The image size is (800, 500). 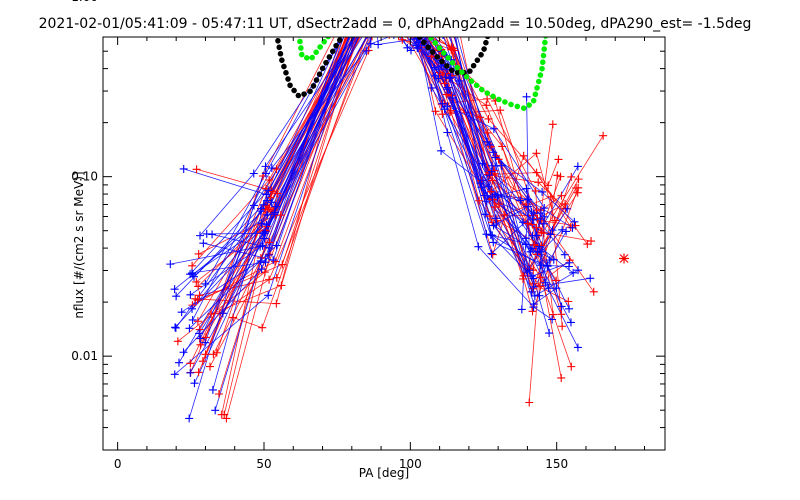 What do you see at coordinates (118, 464) in the screenshot?
I see `x-tick-label: 0` at bounding box center [118, 464].